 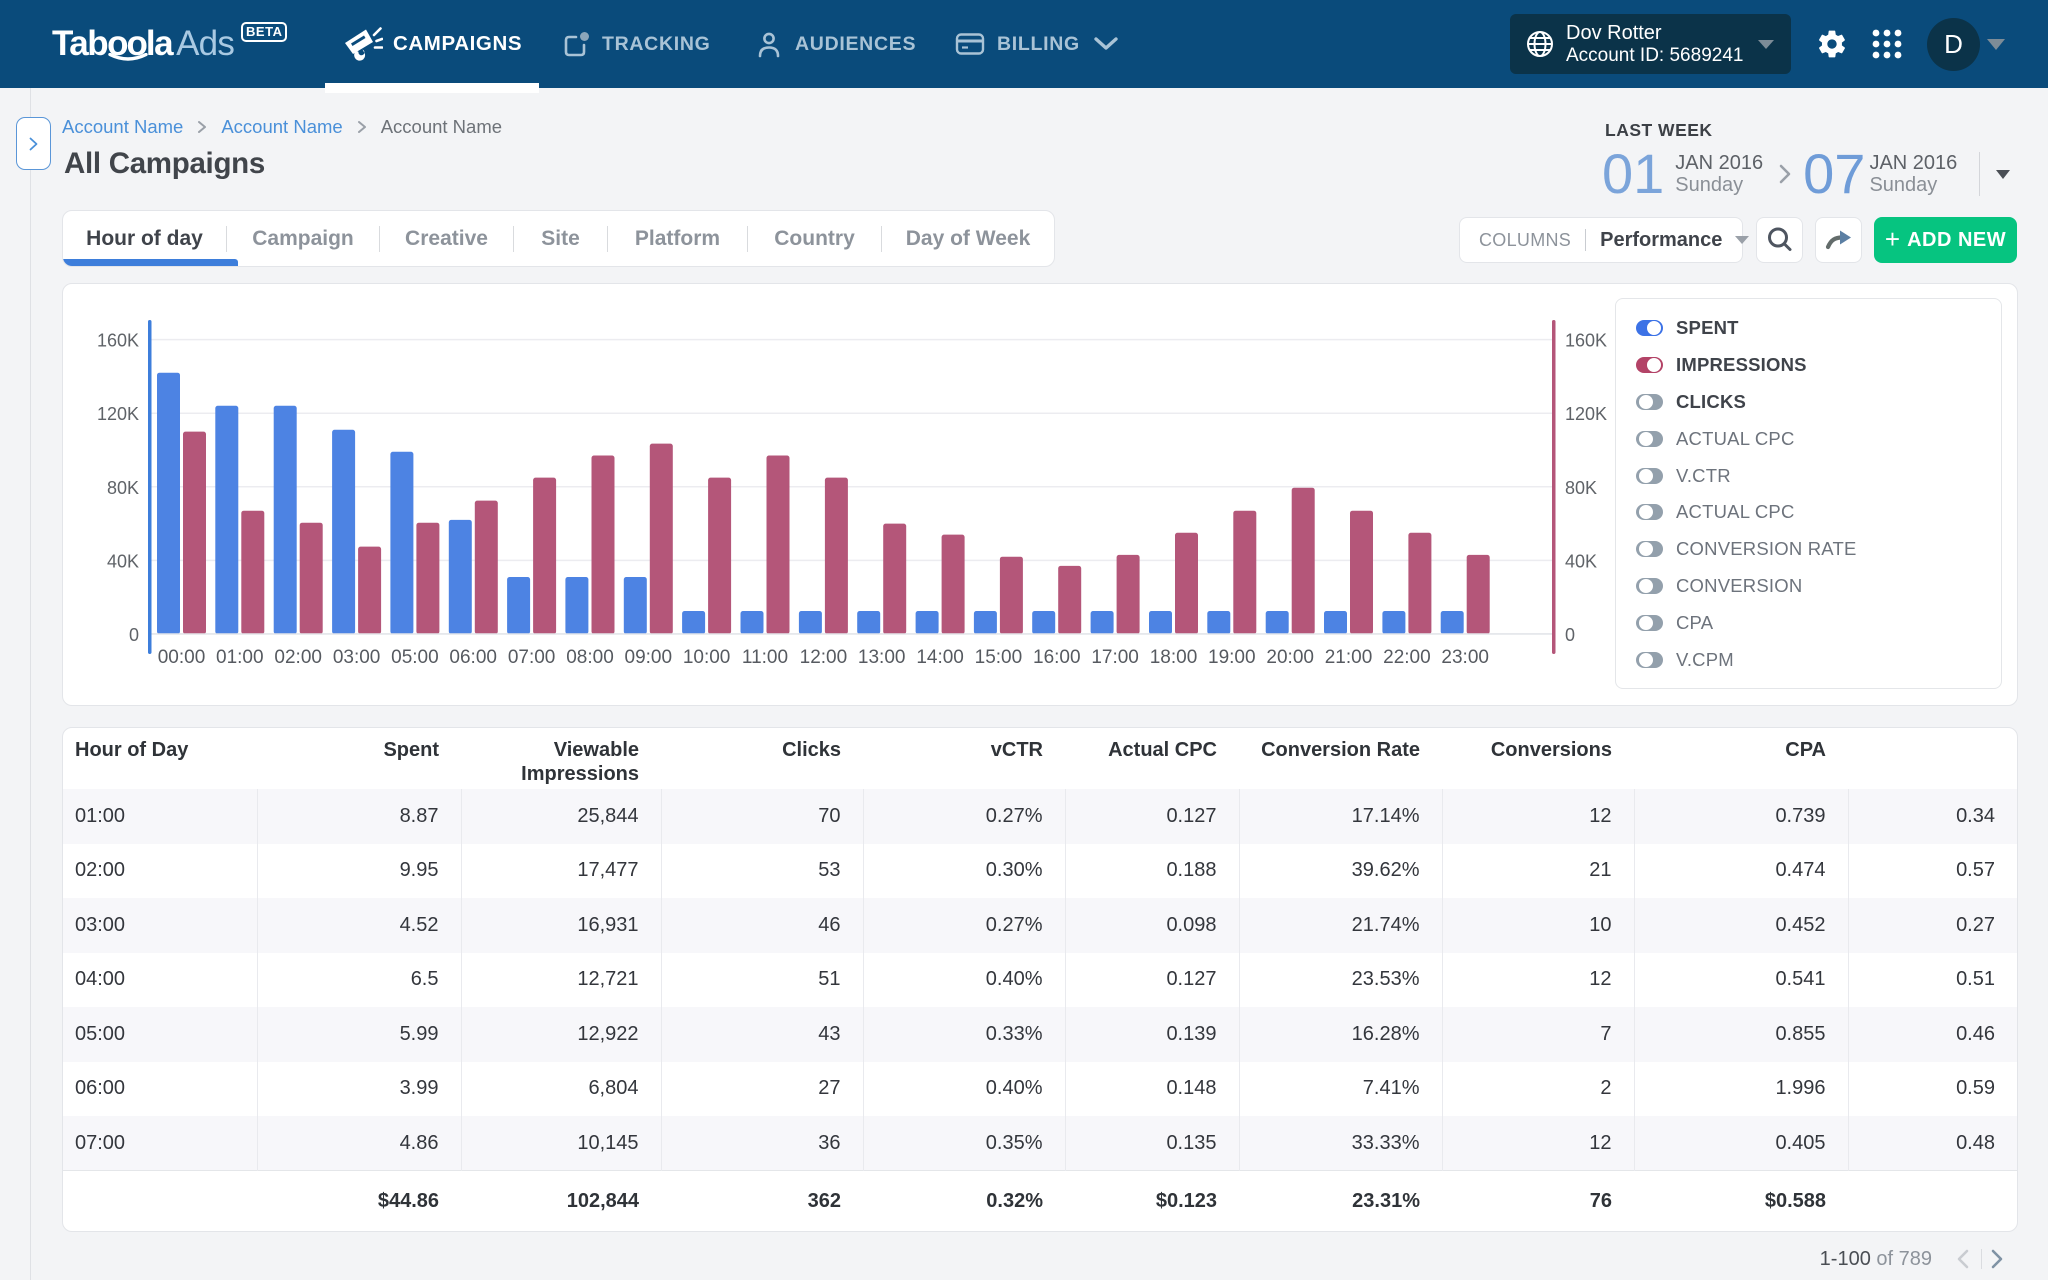 What do you see at coordinates (415, 657) in the screenshot?
I see `svg-text: 05:00` at bounding box center [415, 657].